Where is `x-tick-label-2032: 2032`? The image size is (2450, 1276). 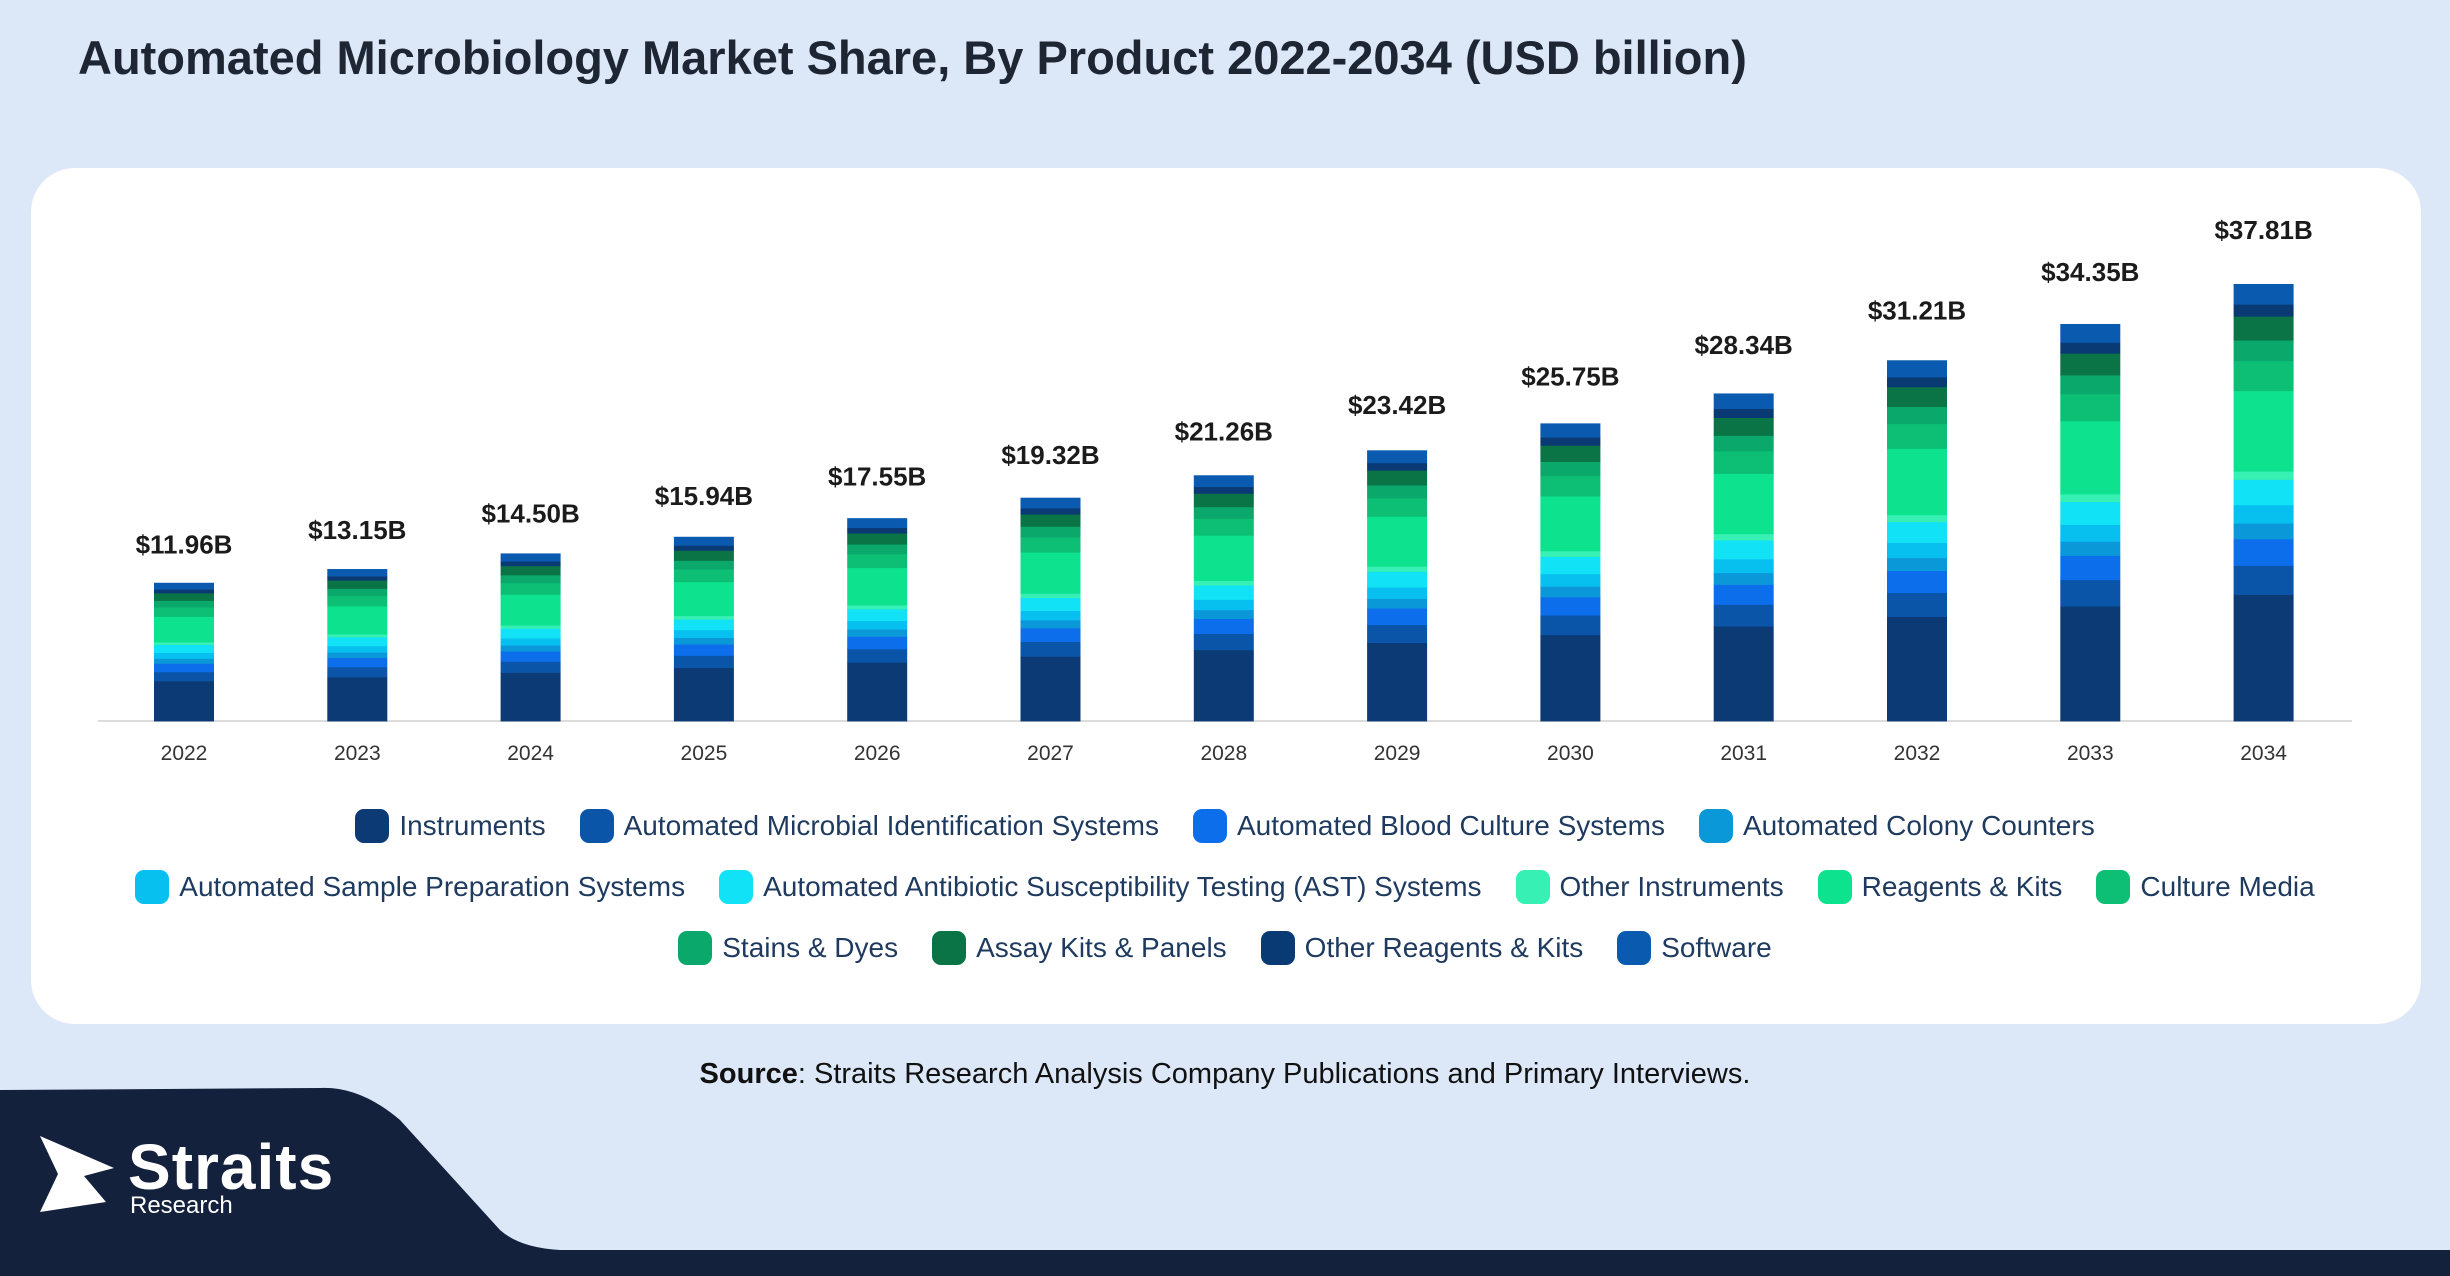
x-tick-label-2032: 2032 is located at coordinates (1917, 753).